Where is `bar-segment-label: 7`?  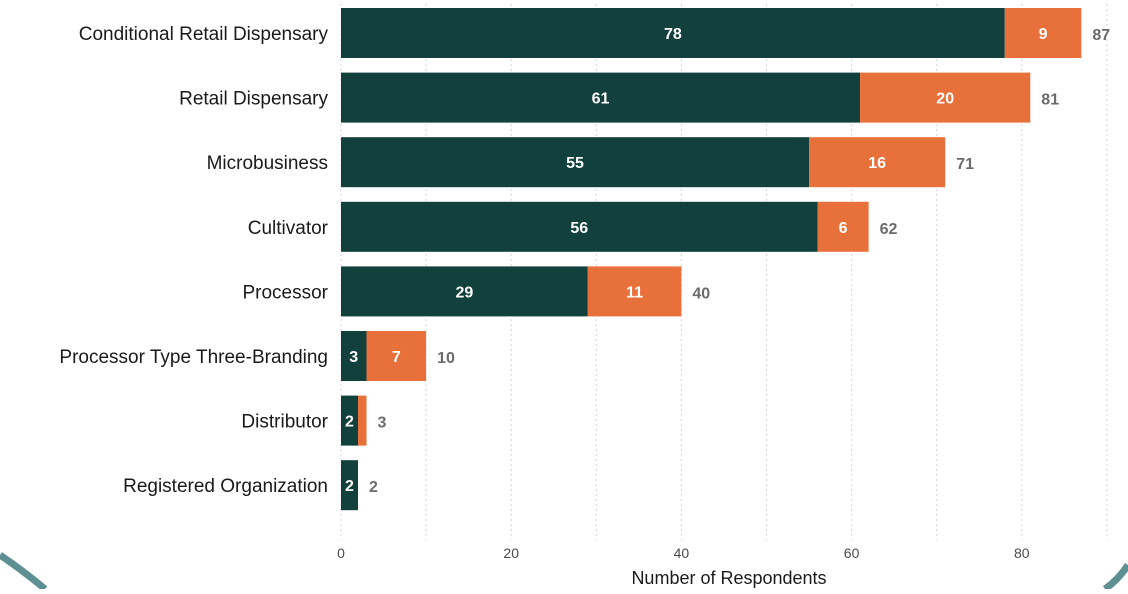 bar-segment-label: 7 is located at coordinates (396, 357).